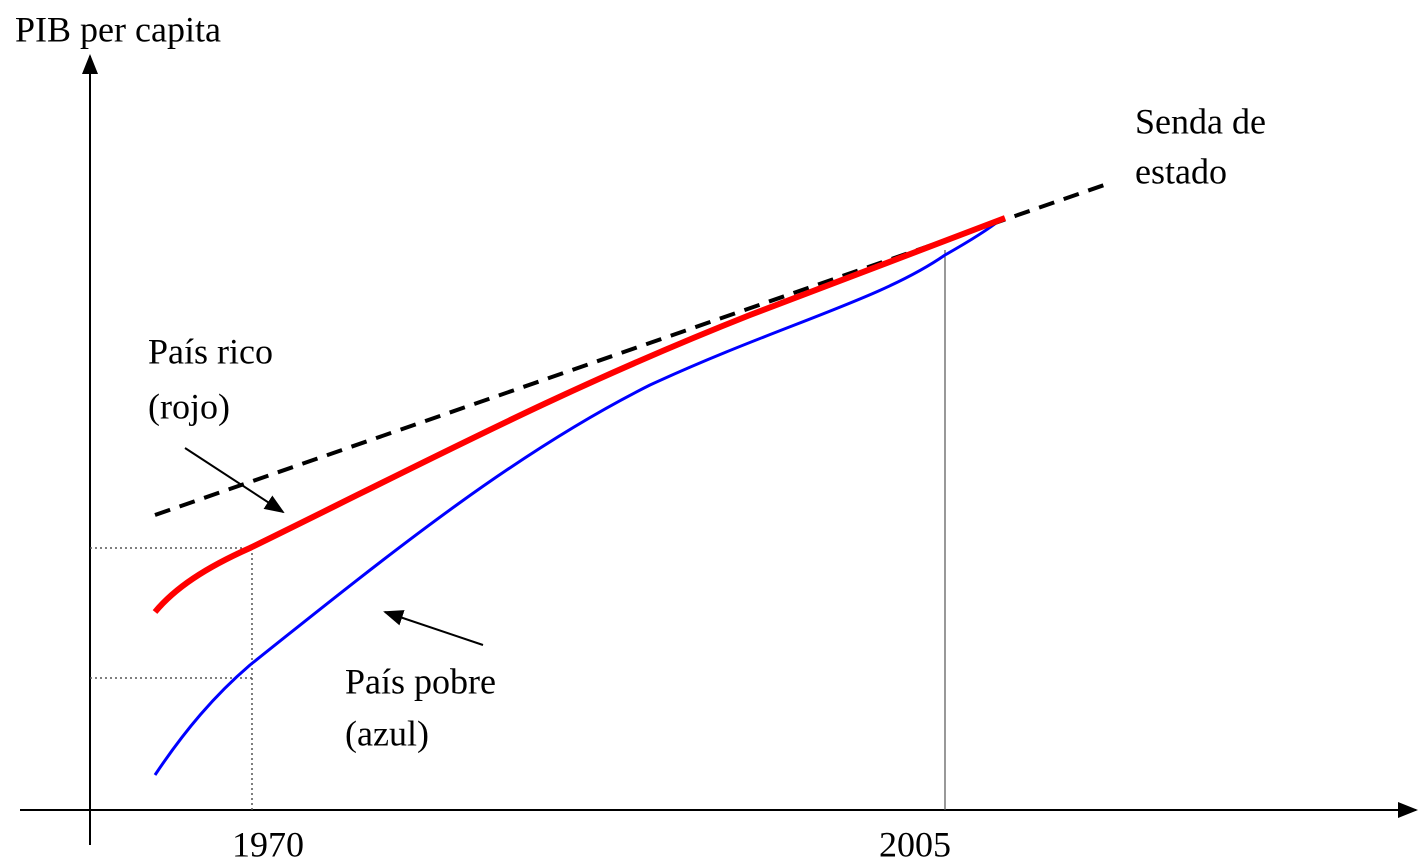 The image size is (1418, 865). What do you see at coordinates (268, 844) in the screenshot?
I see `x-tick-label: 1970` at bounding box center [268, 844].